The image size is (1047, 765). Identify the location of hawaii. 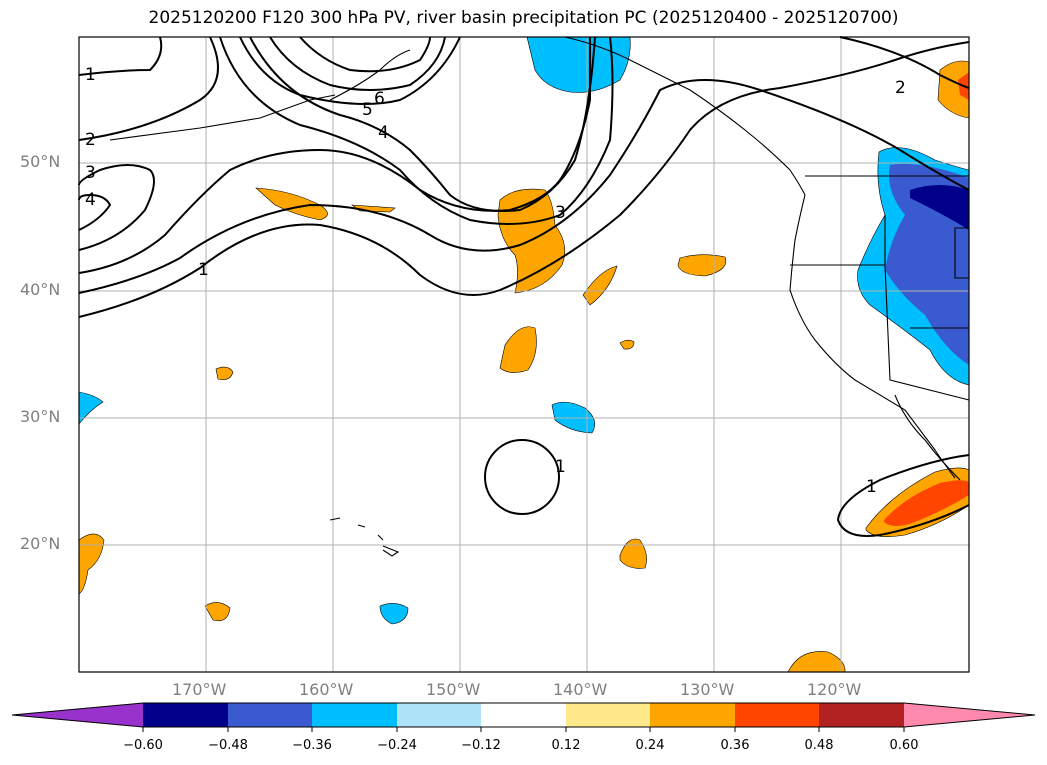
(364, 537).